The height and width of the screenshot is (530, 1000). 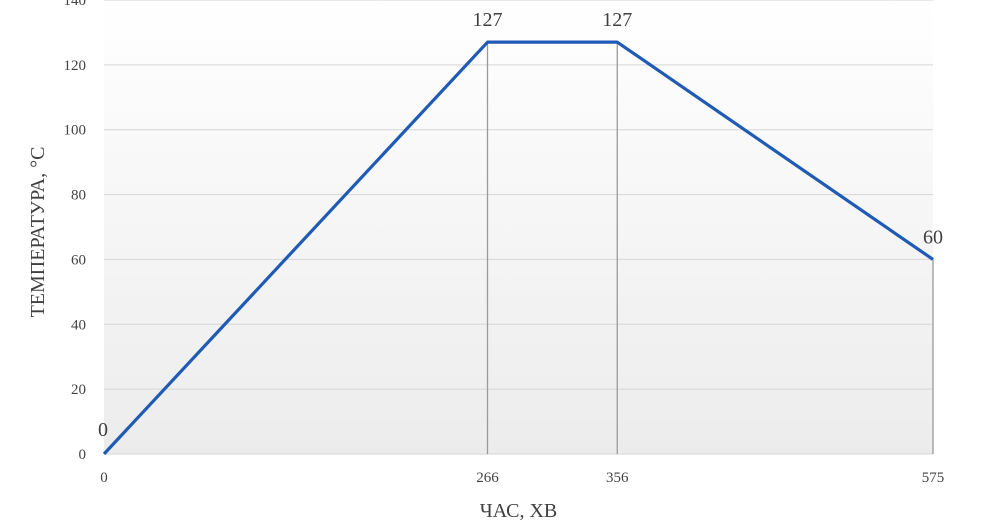 I want to click on y-tick-label: 80, so click(x=78, y=196).